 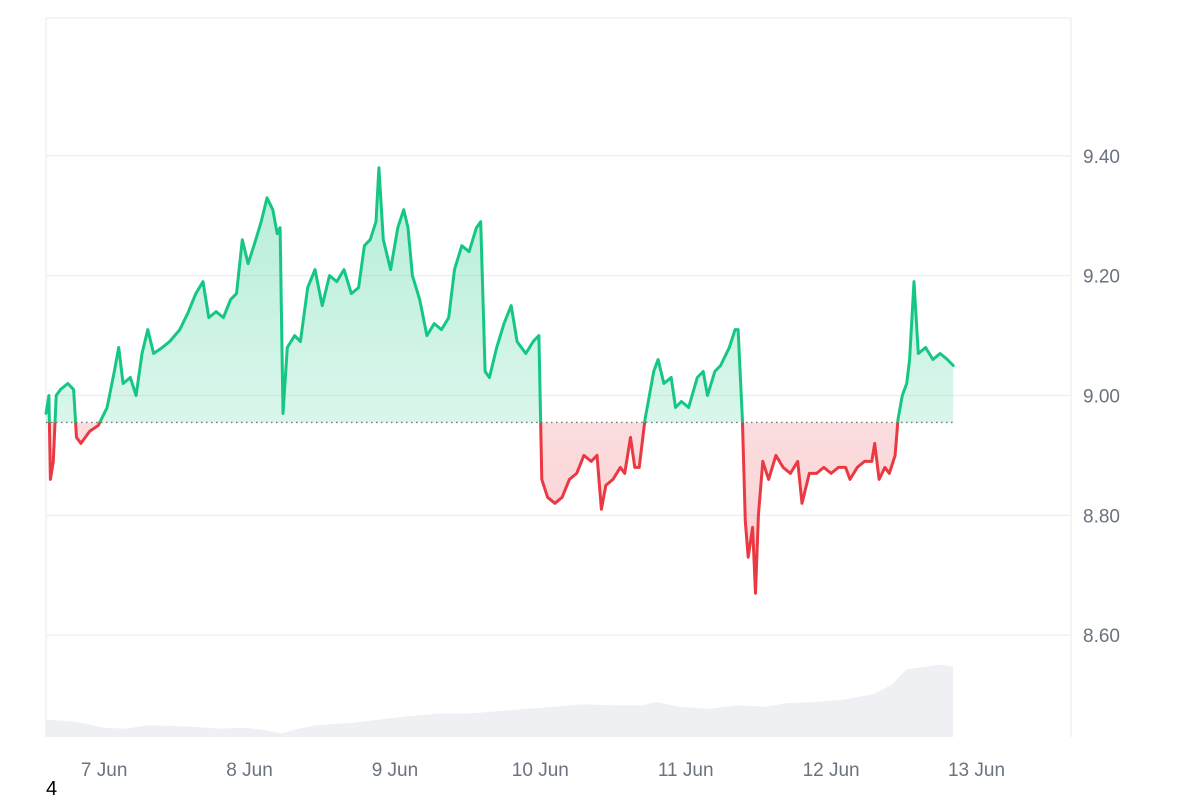 What do you see at coordinates (249, 770) in the screenshot?
I see `x-tick-label-1: 8 Jun` at bounding box center [249, 770].